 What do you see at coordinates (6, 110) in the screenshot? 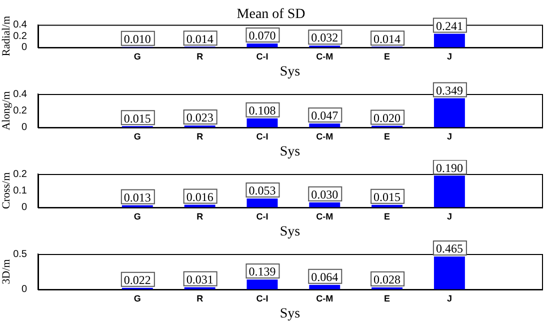
I see `y-axis-title: Along/m` at bounding box center [6, 110].